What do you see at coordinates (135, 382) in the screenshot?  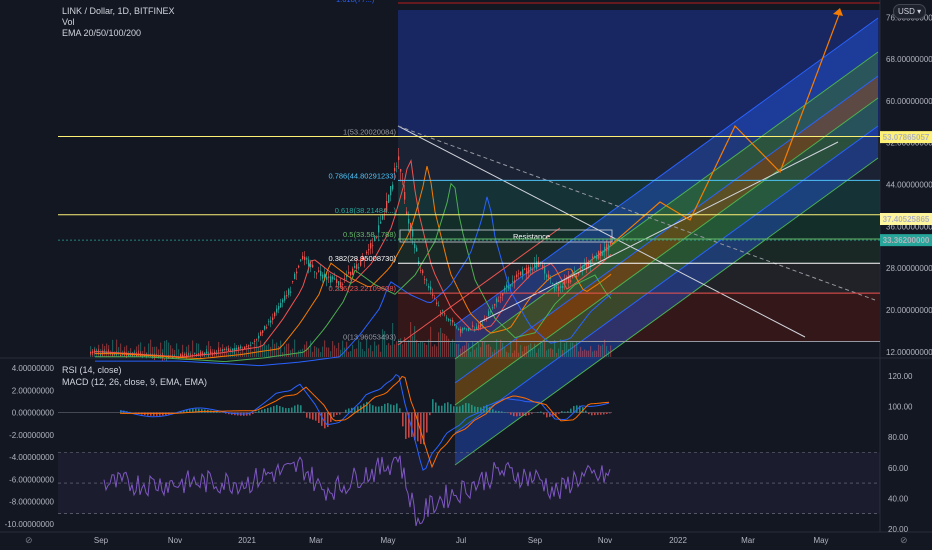 I see `macd-legend: MACD (12, 26, close, 9, EMA, EMA)` at bounding box center [135, 382].